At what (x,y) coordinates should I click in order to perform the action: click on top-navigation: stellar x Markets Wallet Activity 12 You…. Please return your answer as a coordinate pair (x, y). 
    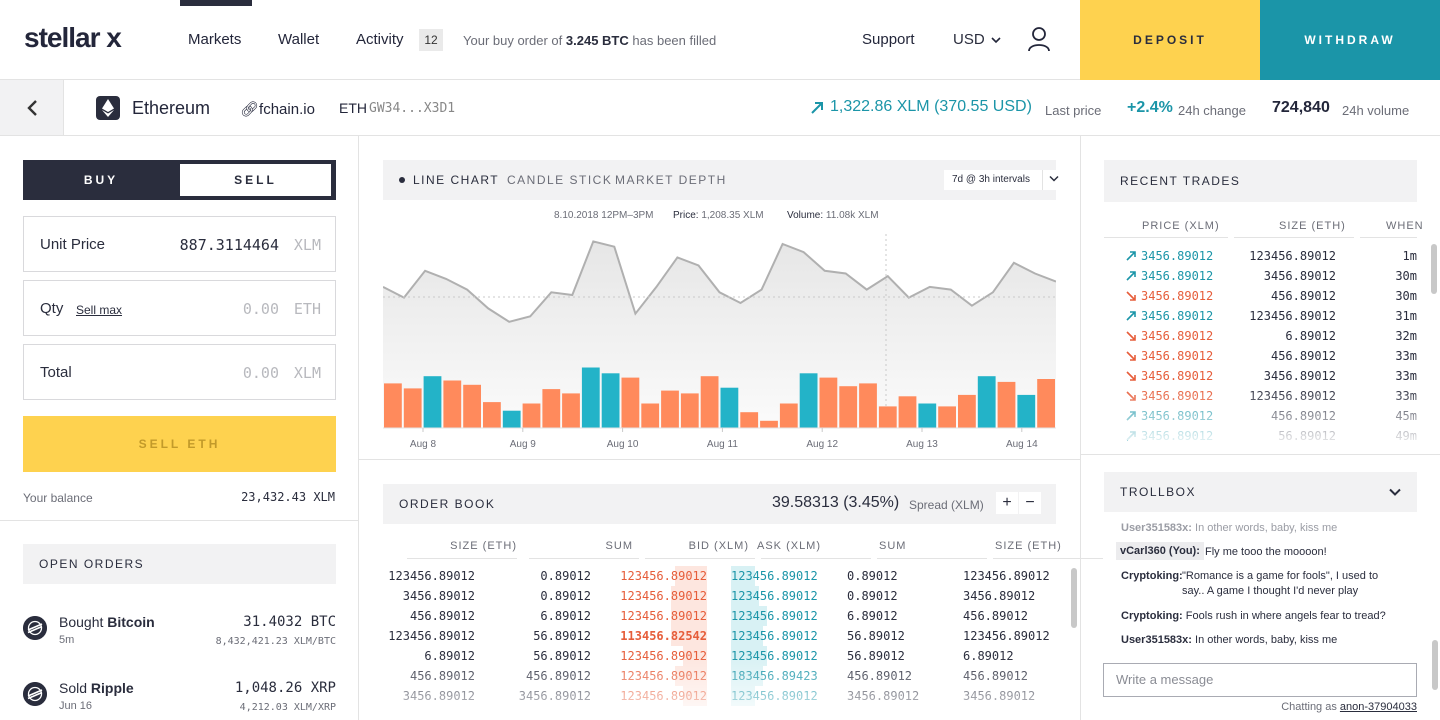
    Looking at the image, I should click on (720, 40).